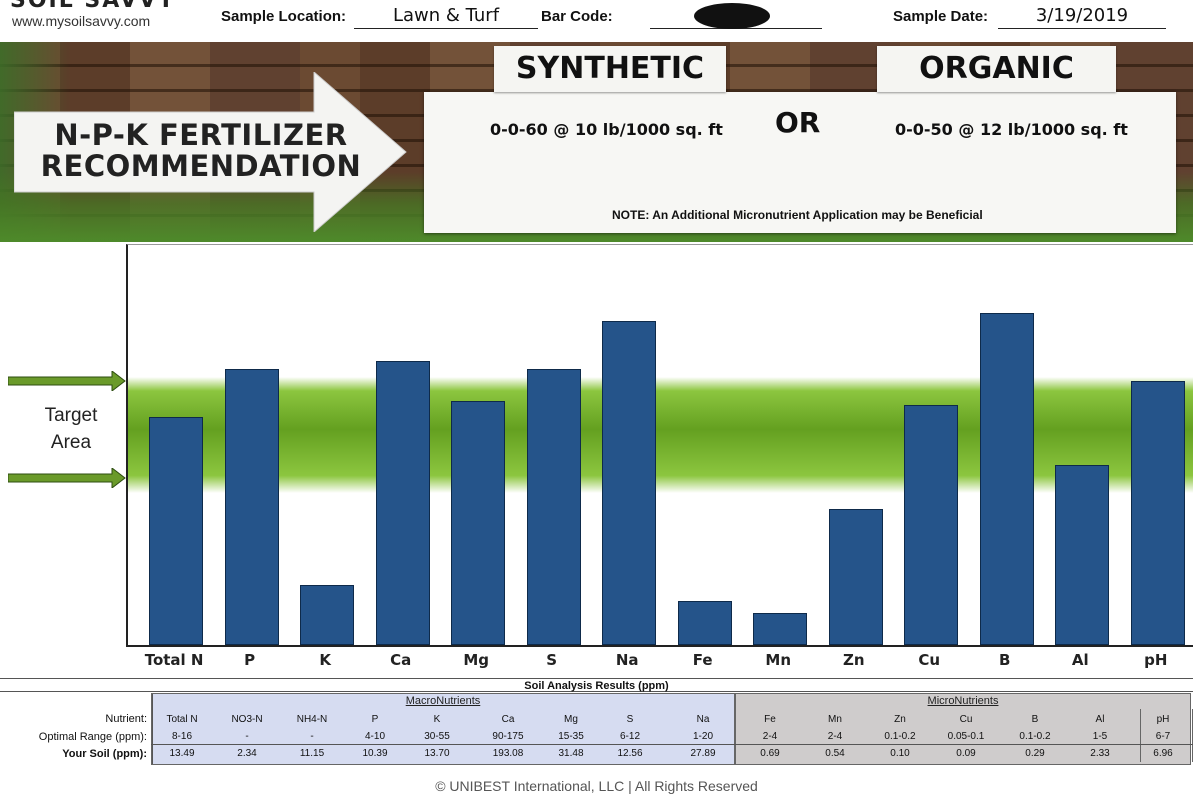 This screenshot has width=1193, height=800. Describe the element at coordinates (704, 623) in the screenshot. I see `bar-fe` at that location.